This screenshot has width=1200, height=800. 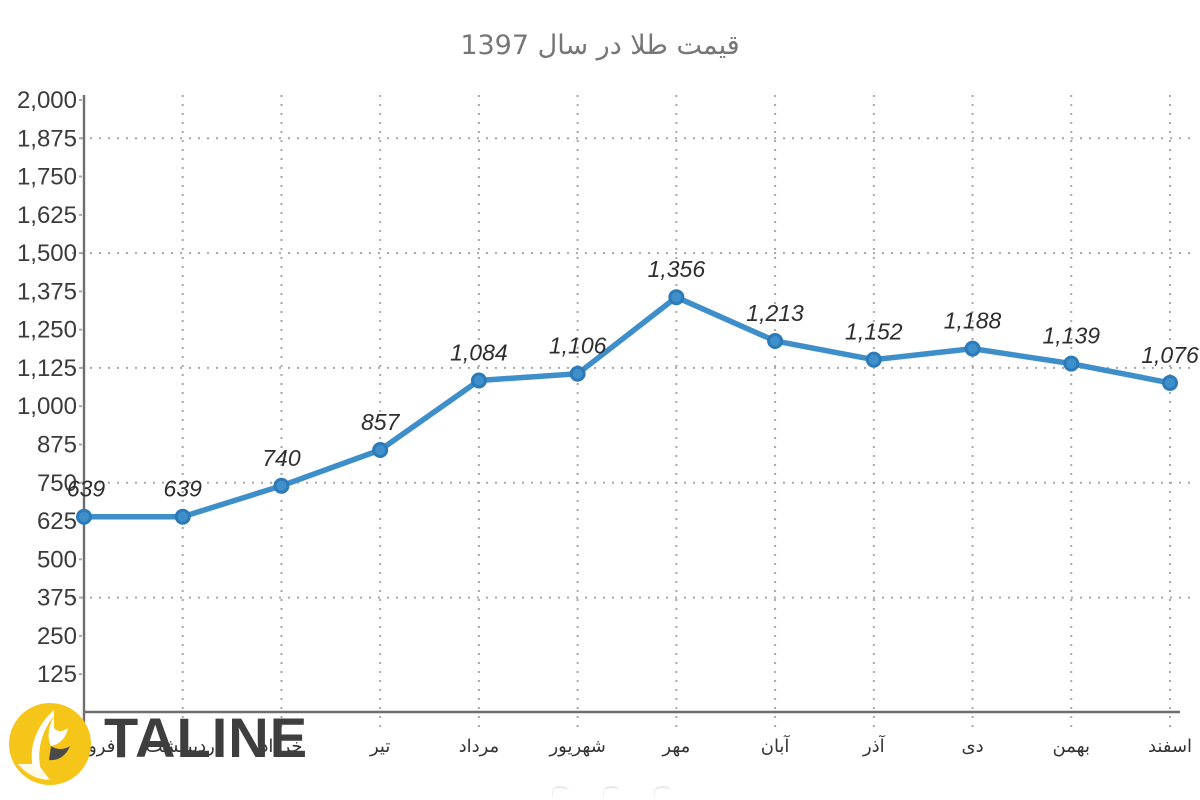 I want to click on month-label: خرداد, so click(x=281, y=746).